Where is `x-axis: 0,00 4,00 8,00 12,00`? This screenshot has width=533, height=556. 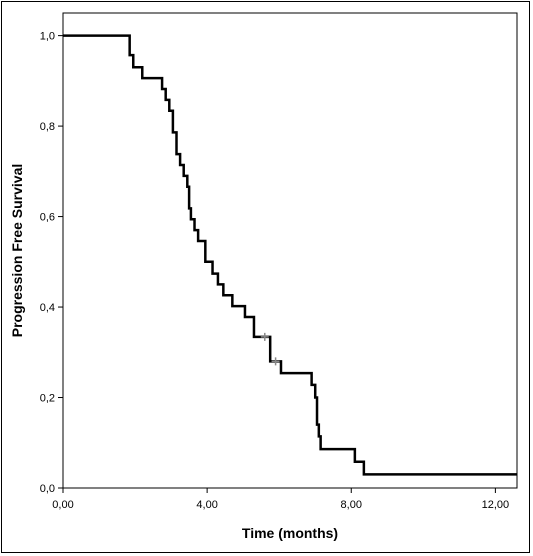 x-axis: 0,00 4,00 8,00 12,00 is located at coordinates (280, 499).